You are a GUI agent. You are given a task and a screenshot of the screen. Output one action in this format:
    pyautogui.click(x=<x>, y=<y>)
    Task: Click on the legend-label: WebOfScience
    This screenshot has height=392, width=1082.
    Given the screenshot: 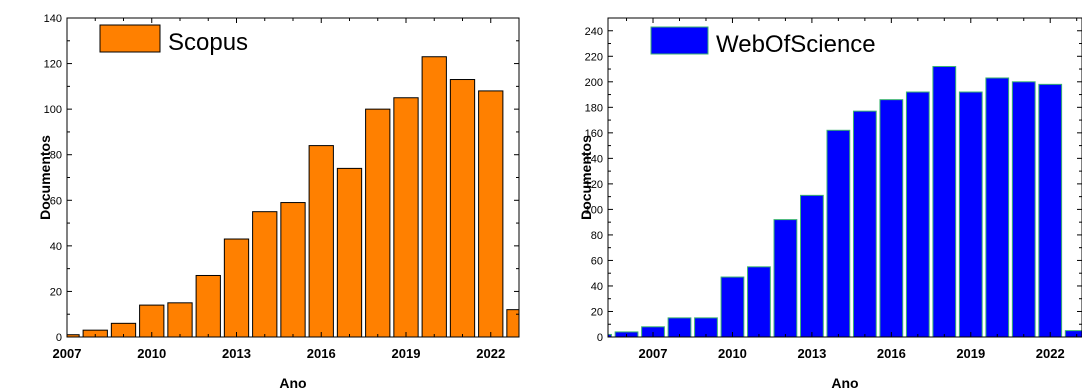 What is the action you would take?
    pyautogui.click(x=796, y=44)
    